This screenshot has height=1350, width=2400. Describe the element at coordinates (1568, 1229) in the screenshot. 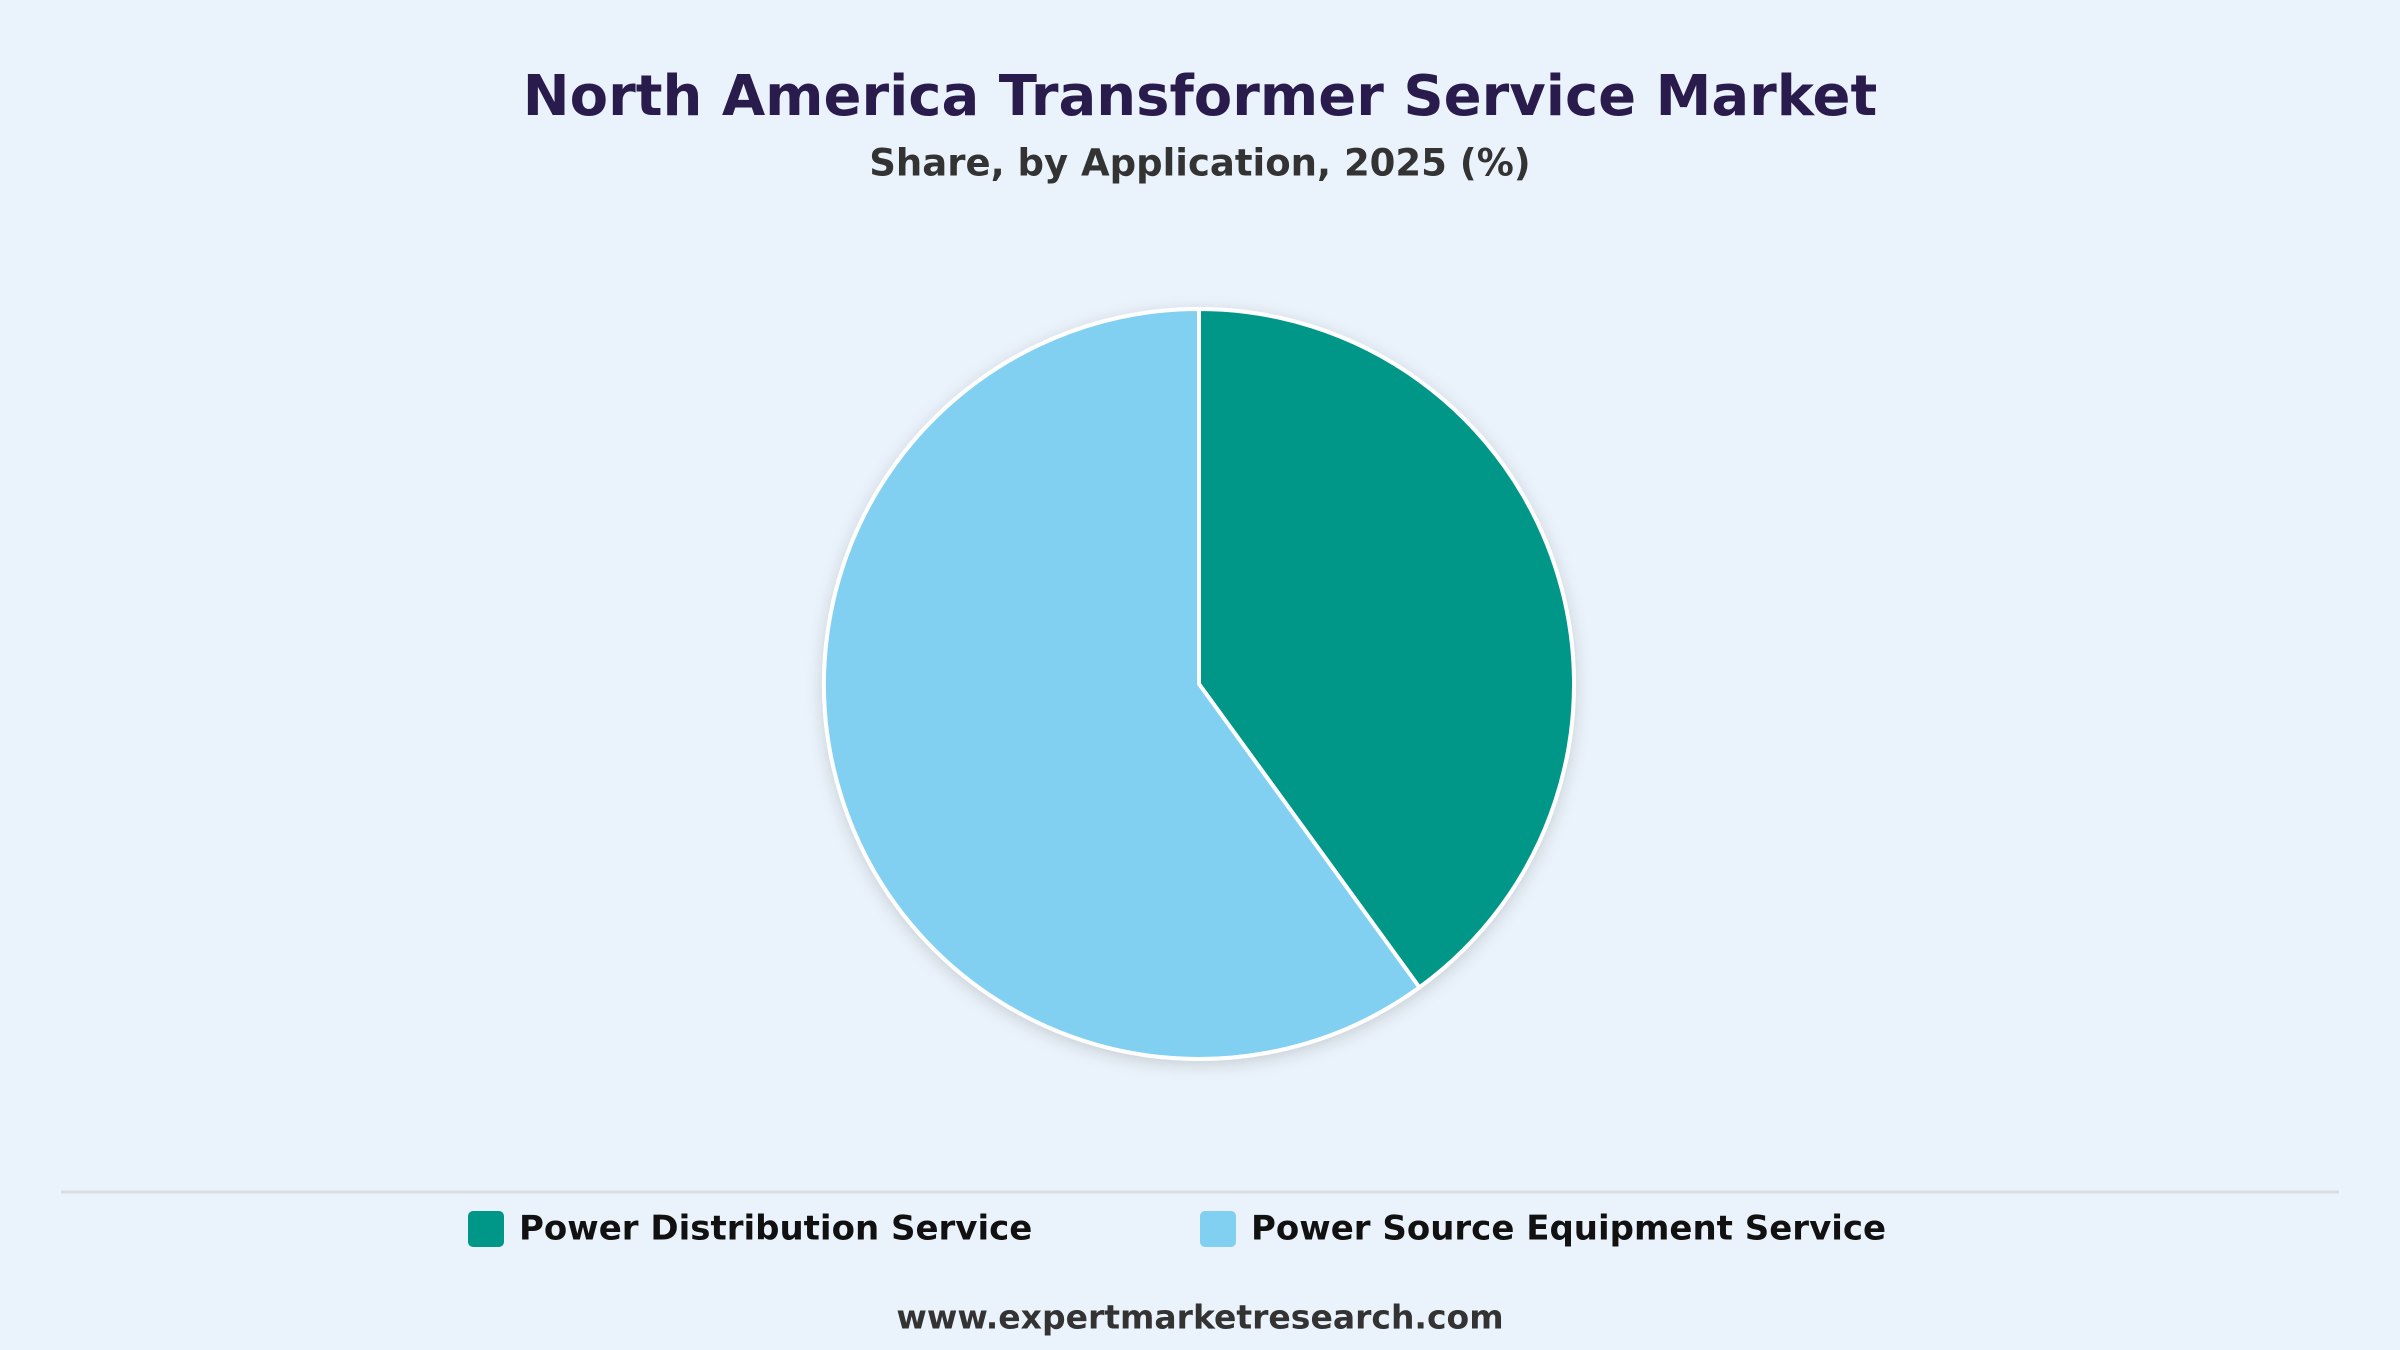

I see `legend-label: Power Source Equipment Service` at that location.